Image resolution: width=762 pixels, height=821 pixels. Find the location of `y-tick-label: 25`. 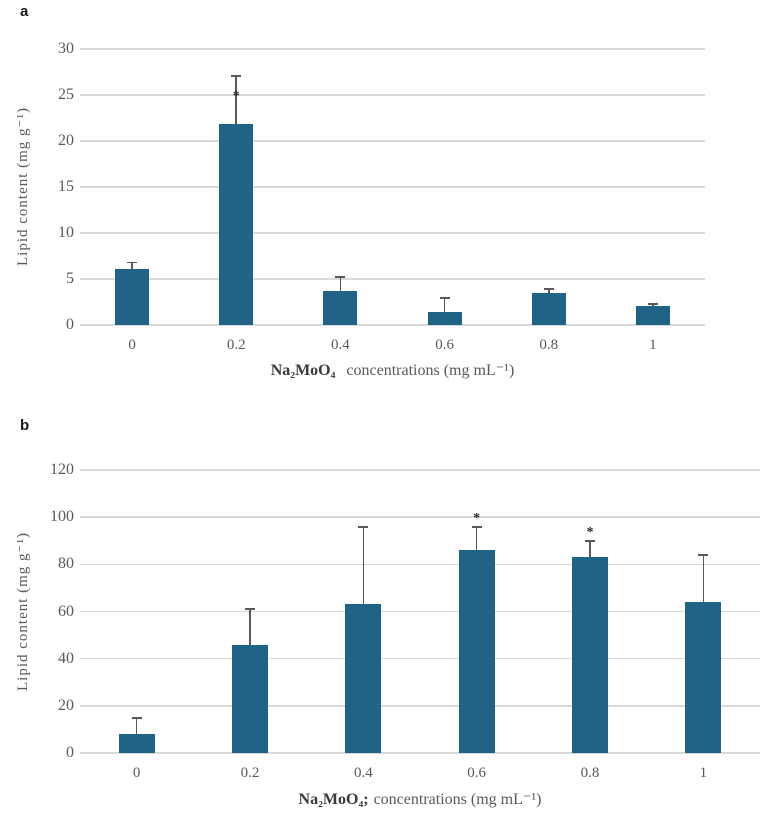

y-tick-label: 25 is located at coordinates (66, 94).